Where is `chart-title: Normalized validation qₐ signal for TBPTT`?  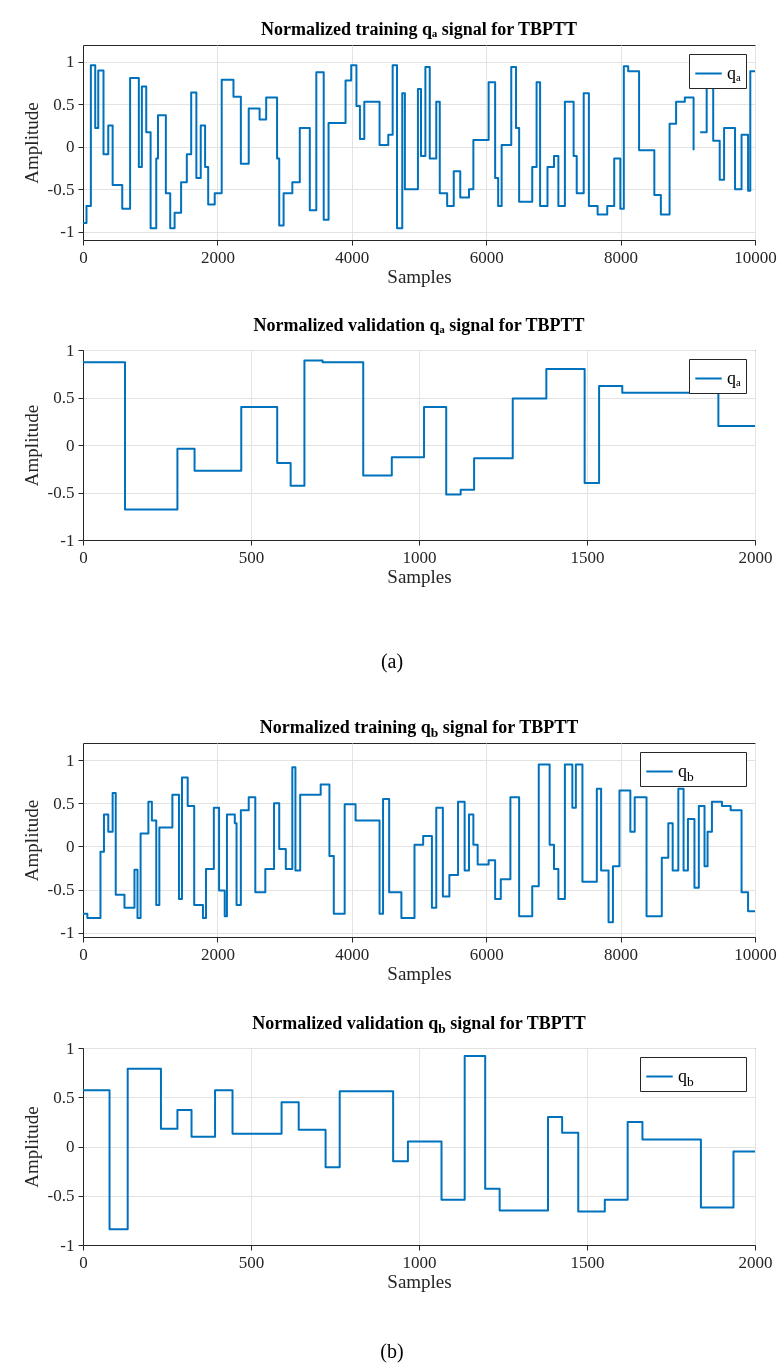
chart-title: Normalized validation qₐ signal for TBPTT is located at coordinates (419, 325).